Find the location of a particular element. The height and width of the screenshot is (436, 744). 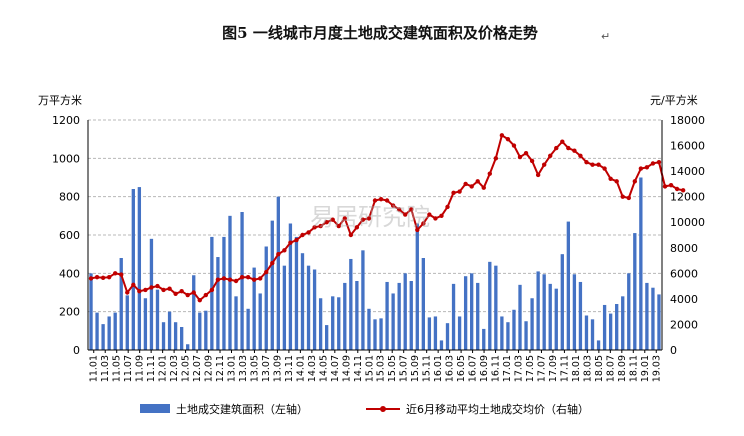

x-tick-label: 19.01 is located at coordinates (645, 368).